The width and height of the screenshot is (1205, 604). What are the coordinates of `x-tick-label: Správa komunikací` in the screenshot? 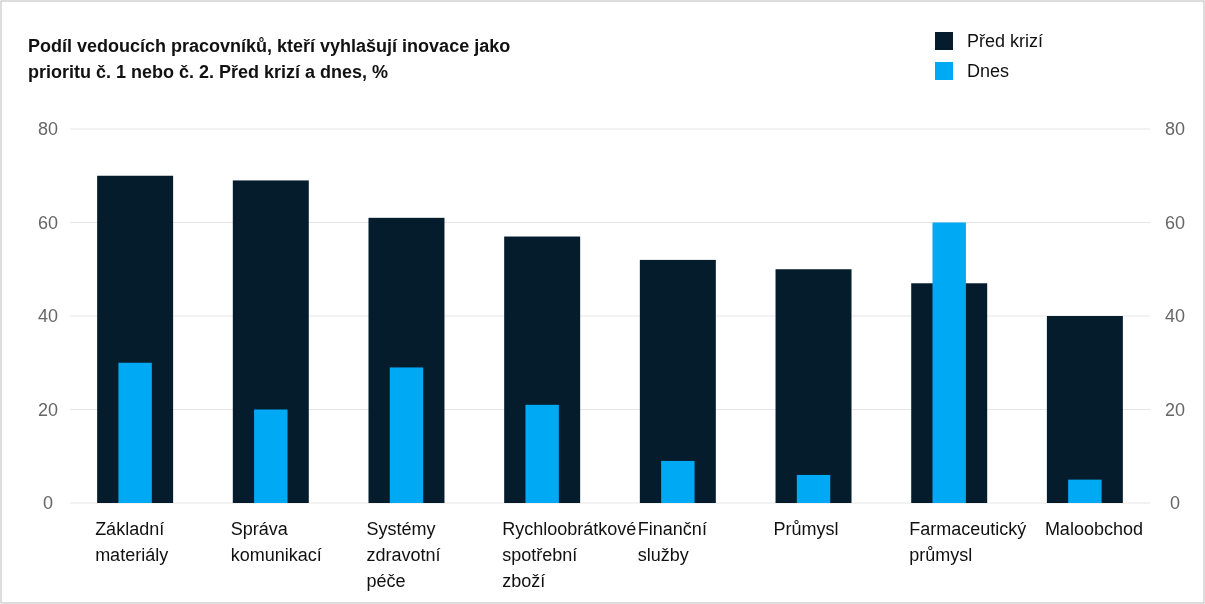 It's located at (276, 542).